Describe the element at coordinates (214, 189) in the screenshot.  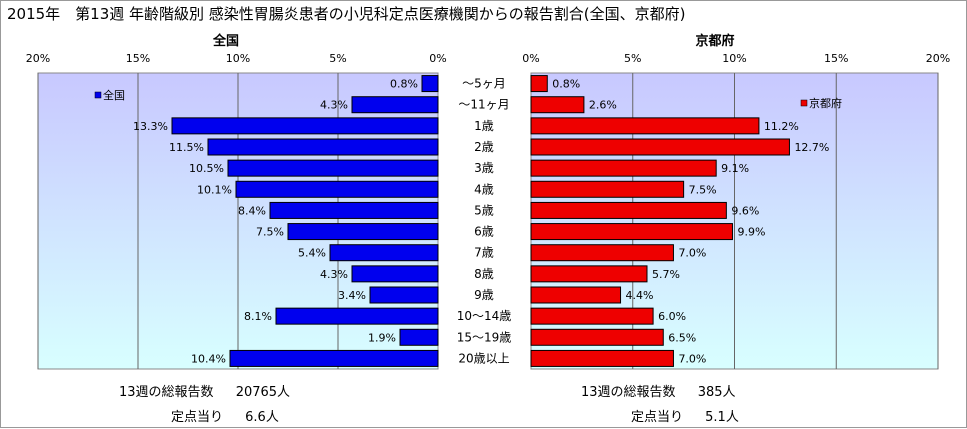
I see `national-bar-label: 10.1%` at that location.